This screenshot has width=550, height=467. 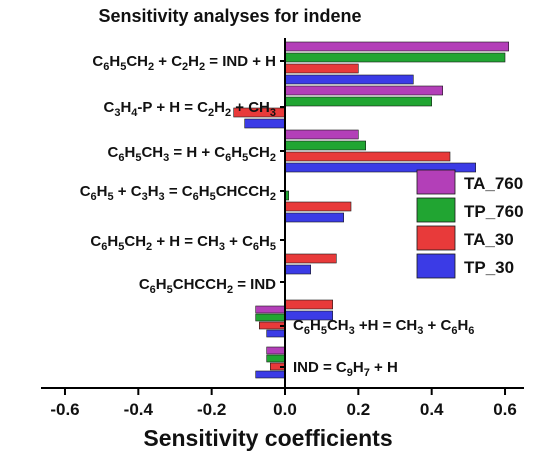 I want to click on legend-label-tp_760: TP_760, so click(x=494, y=211).